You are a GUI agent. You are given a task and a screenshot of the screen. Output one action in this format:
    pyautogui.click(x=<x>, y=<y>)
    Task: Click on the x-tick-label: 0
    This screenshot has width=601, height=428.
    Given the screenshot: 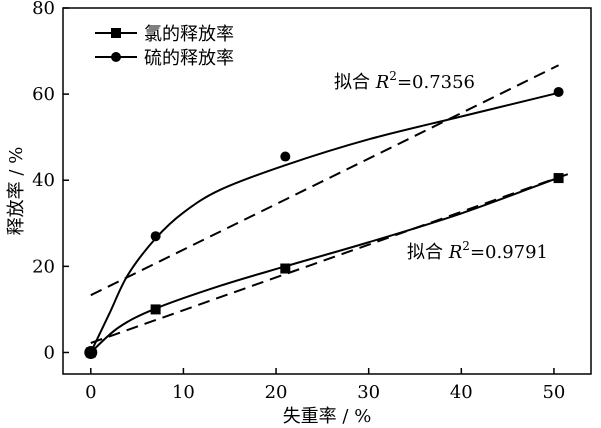 What is the action you would take?
    pyautogui.click(x=90, y=392)
    